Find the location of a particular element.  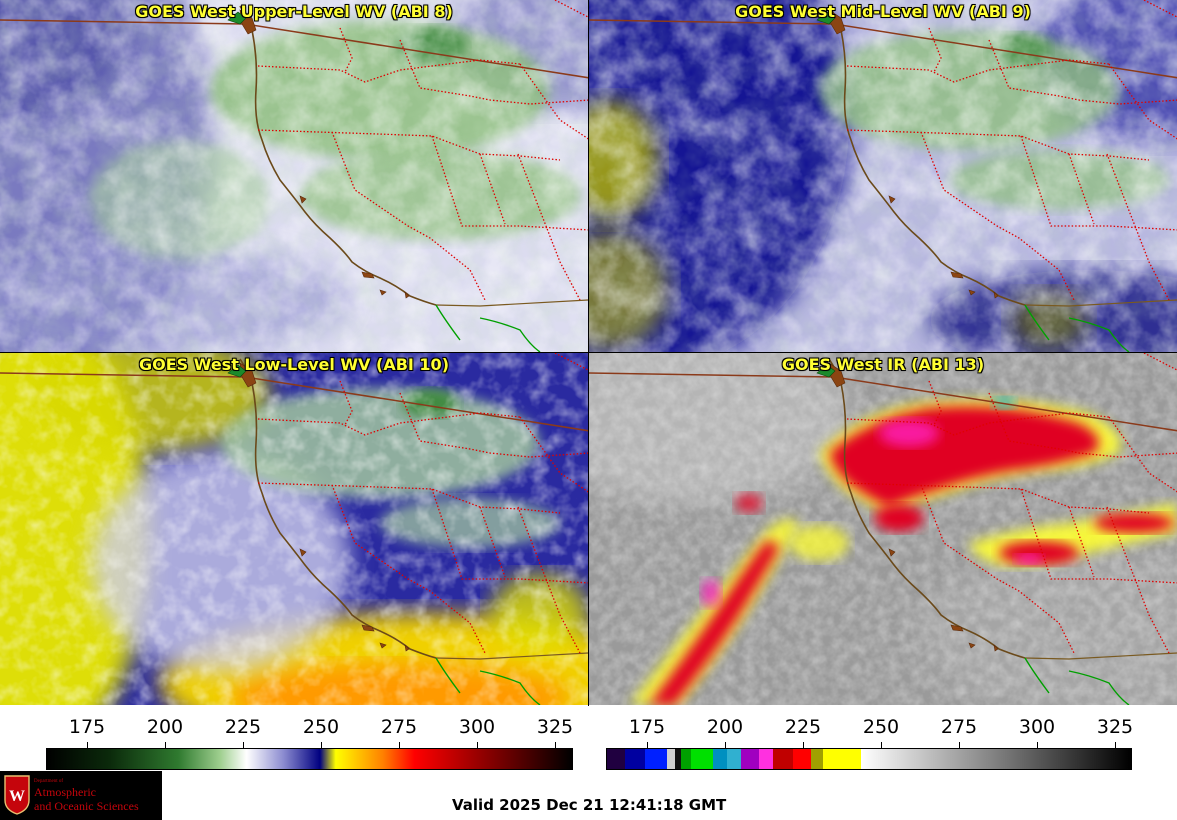

ir-scale-label: 275 is located at coordinates (959, 727).